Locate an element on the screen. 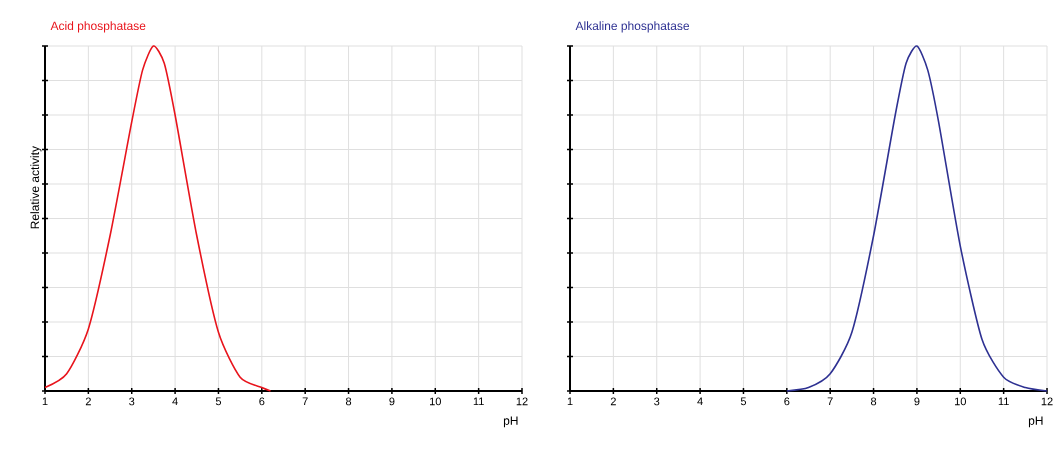 The image size is (1059, 449). y-axis-title: Relative activity is located at coordinates (36, 187).